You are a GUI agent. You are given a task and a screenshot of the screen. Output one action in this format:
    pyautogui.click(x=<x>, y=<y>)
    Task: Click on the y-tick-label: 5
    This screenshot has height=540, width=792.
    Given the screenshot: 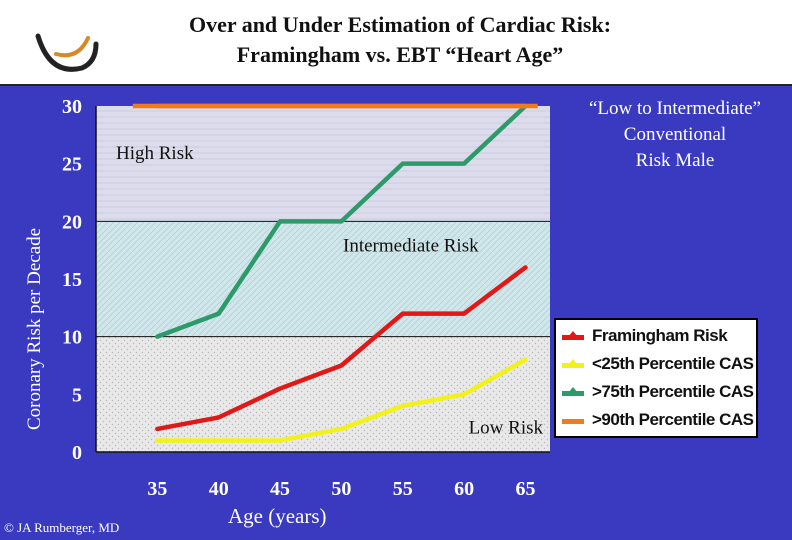 What is the action you would take?
    pyautogui.click(x=77, y=395)
    